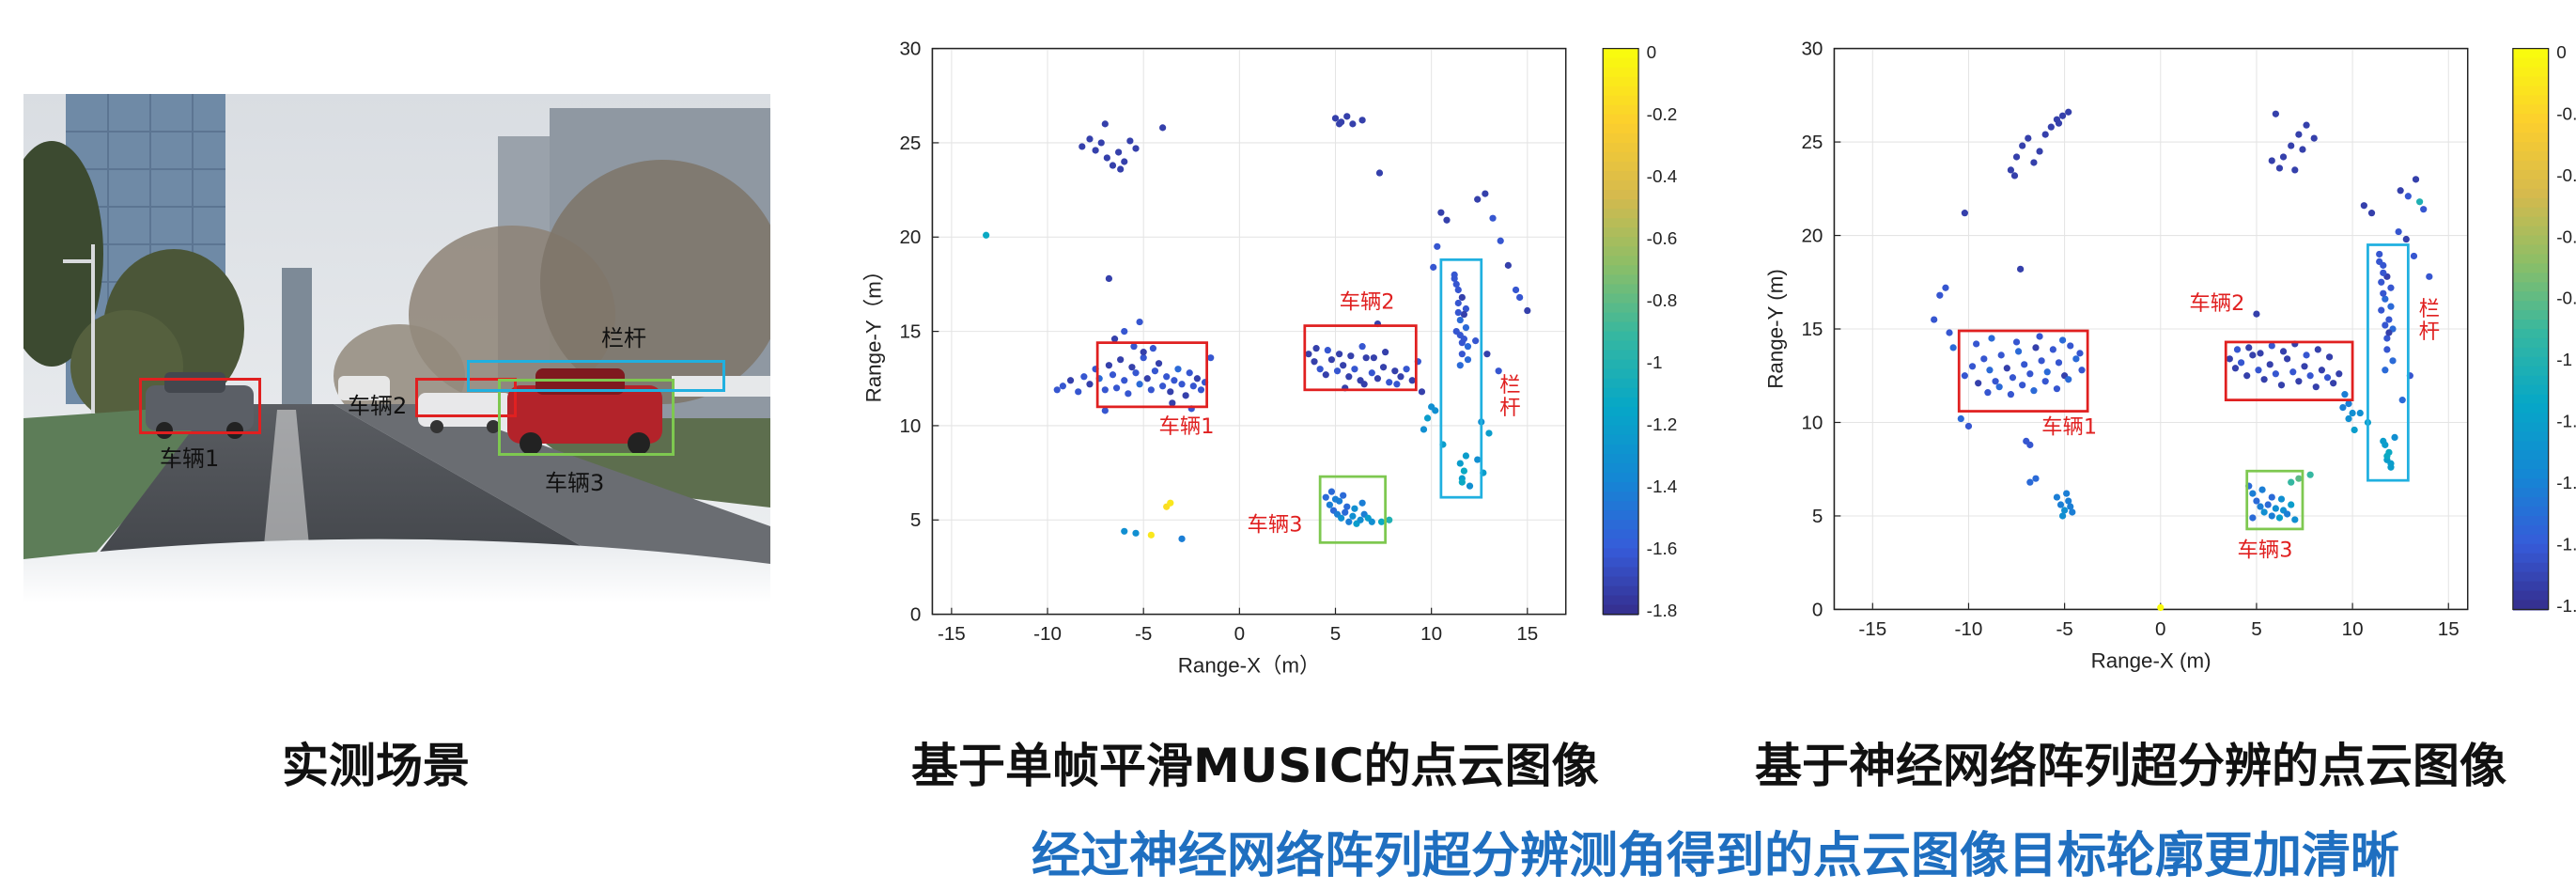  Describe the element at coordinates (1812, 422) in the screenshot. I see `y-tick-label: 10` at that location.